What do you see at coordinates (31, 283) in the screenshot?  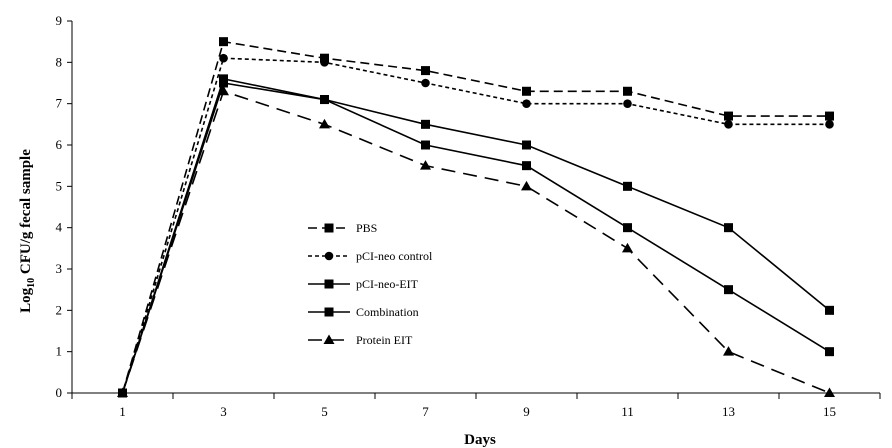 I see `y-axis-title-subscript: 10` at bounding box center [31, 283].